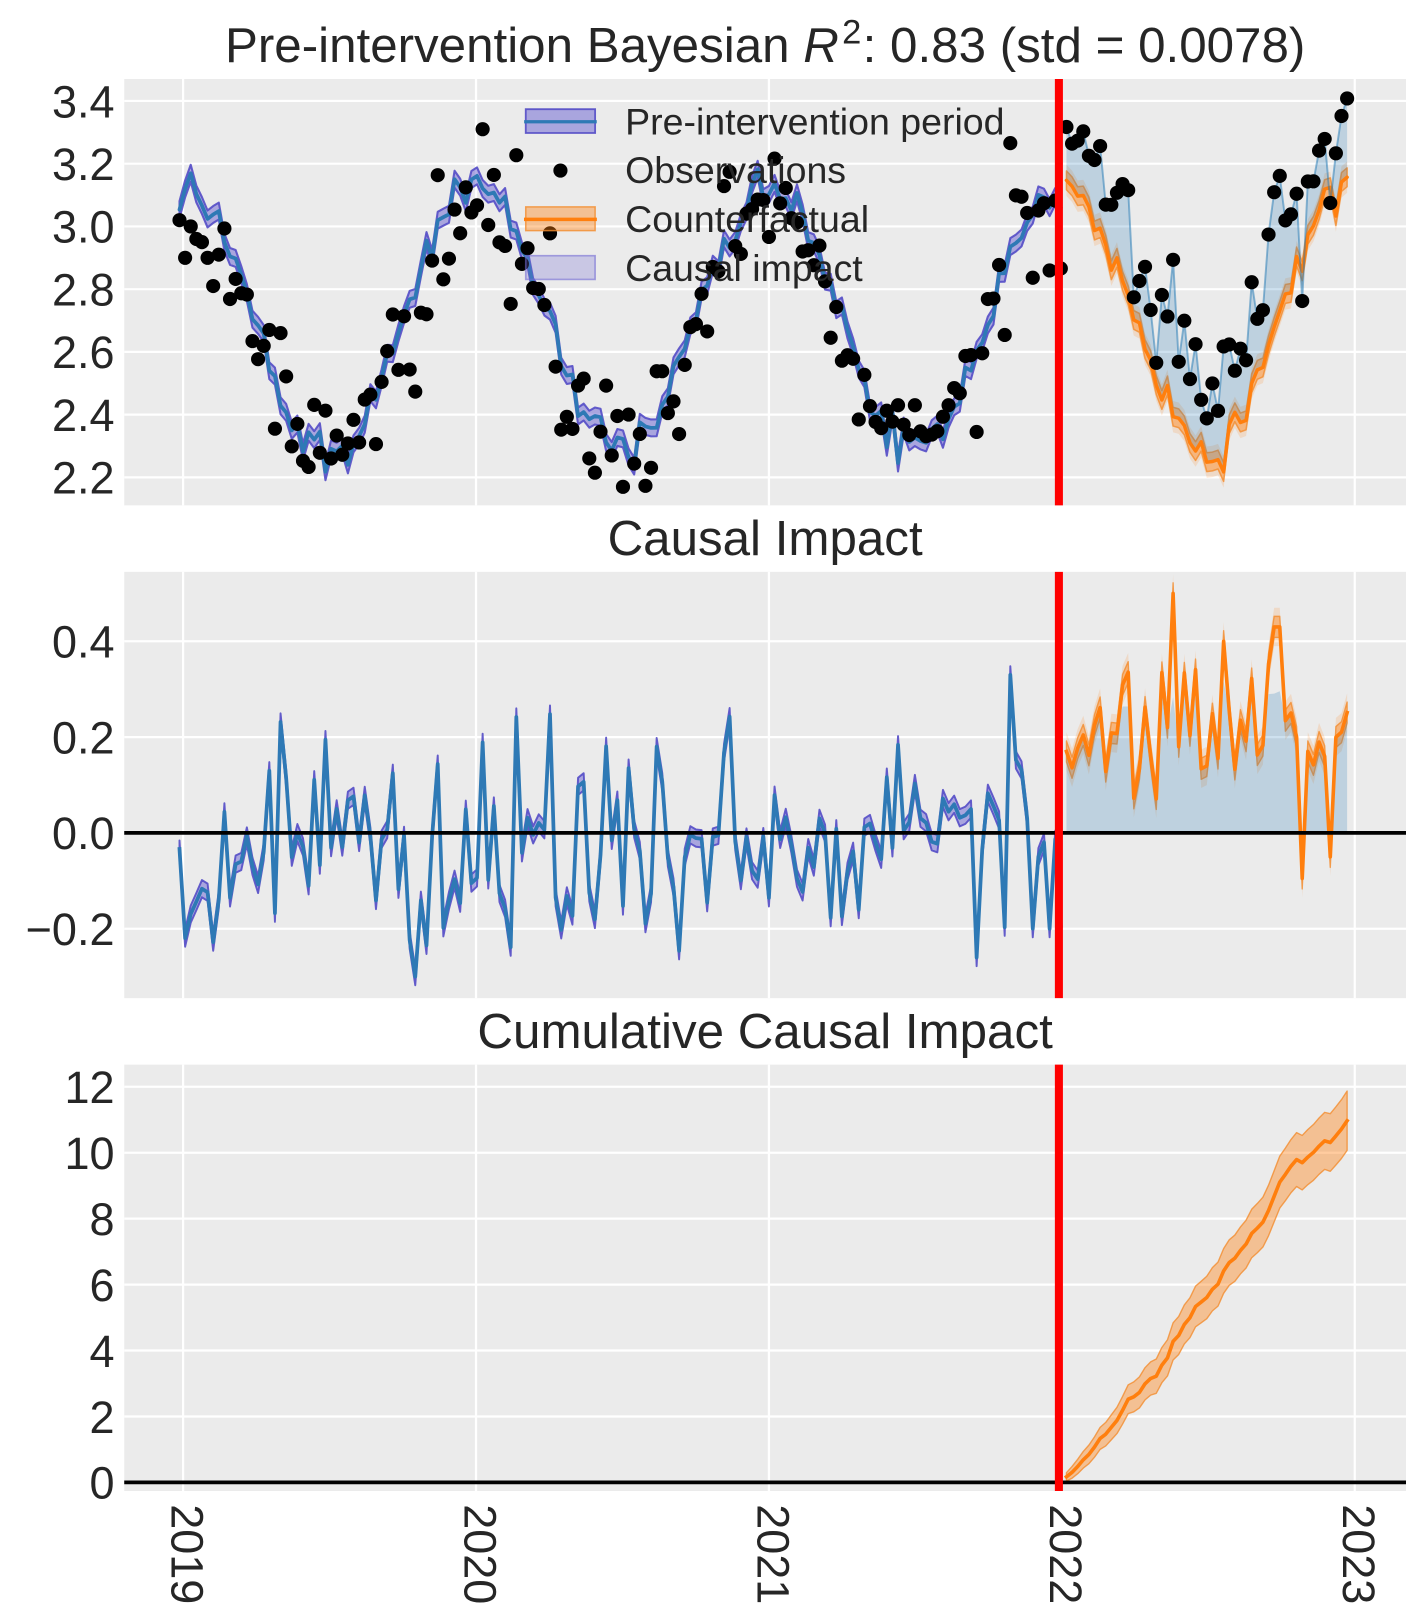 The image size is (1423, 1623). I want to click on svg-text: Counterfactual, so click(747, 219).